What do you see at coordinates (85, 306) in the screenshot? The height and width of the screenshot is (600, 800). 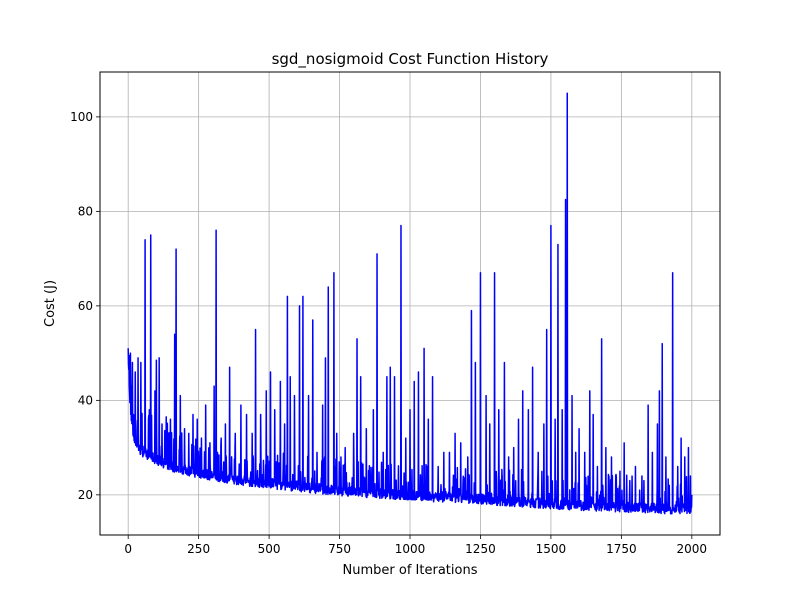 I see `y-tick-label: 60` at bounding box center [85, 306].